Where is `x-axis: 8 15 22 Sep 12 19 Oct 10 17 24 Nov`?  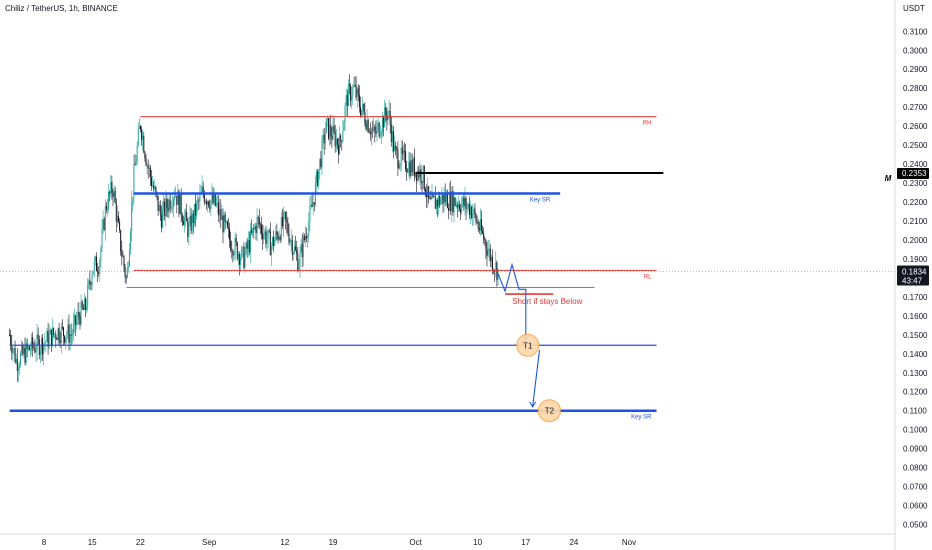 x-axis: 8 15 22 Sep 12 19 Oct 10 17 24 Nov is located at coordinates (447, 540).